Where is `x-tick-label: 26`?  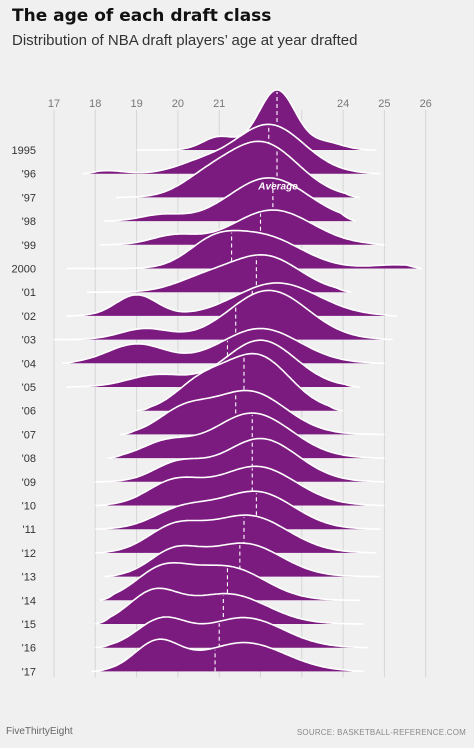
x-tick-label: 26 is located at coordinates (426, 104).